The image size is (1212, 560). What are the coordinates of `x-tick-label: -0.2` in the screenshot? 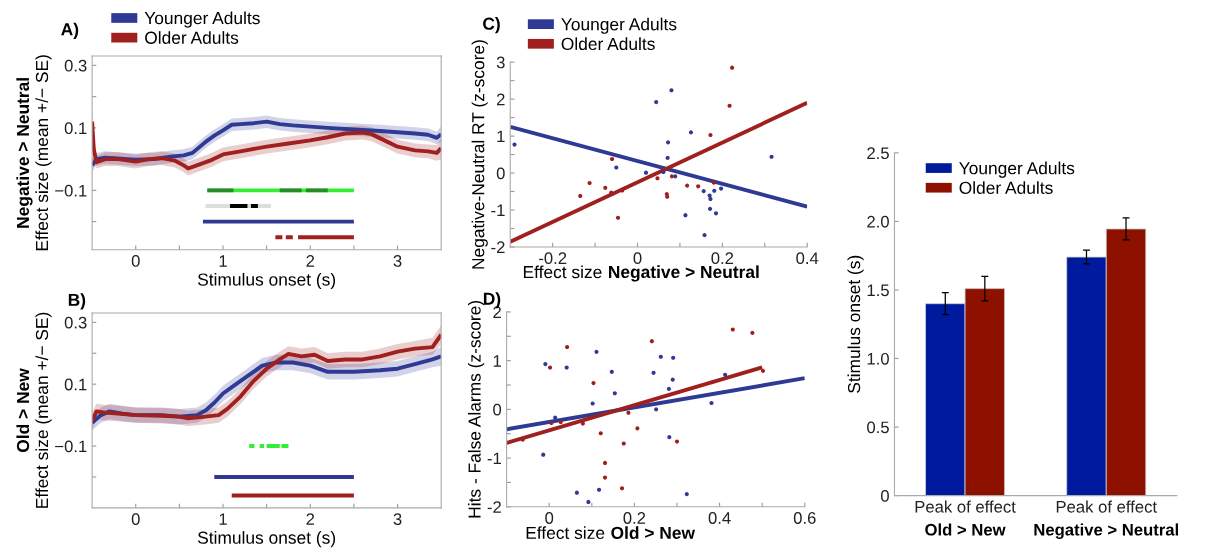 It's located at (553, 258).